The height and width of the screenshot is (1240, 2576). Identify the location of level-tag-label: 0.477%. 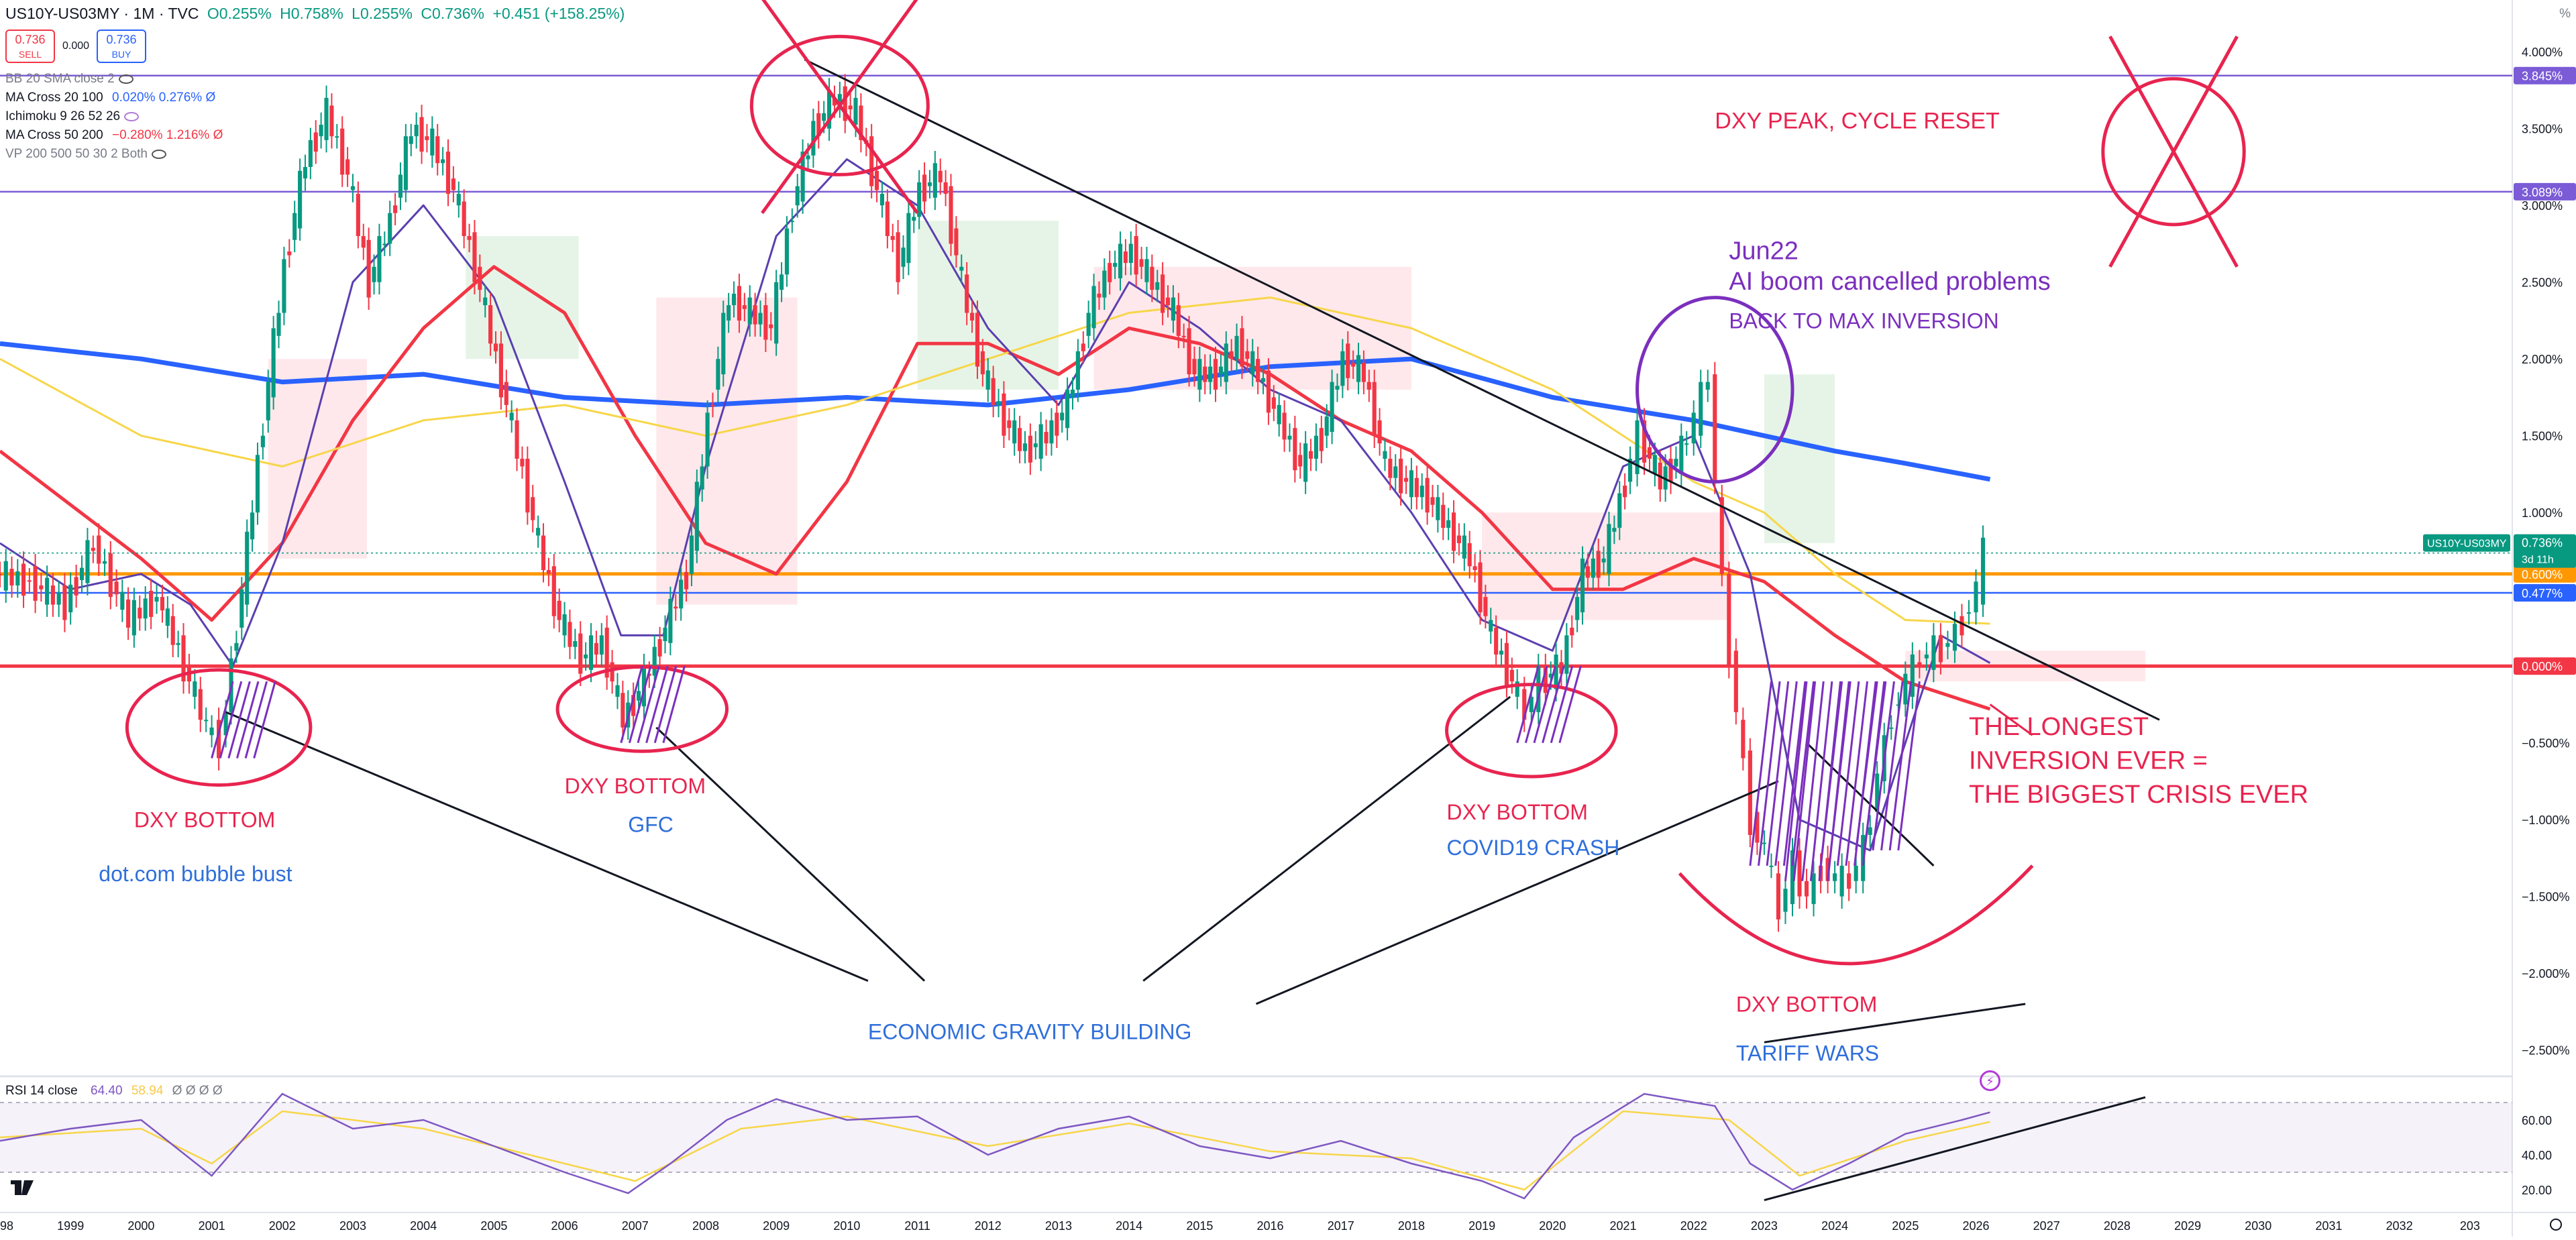
(2542, 594).